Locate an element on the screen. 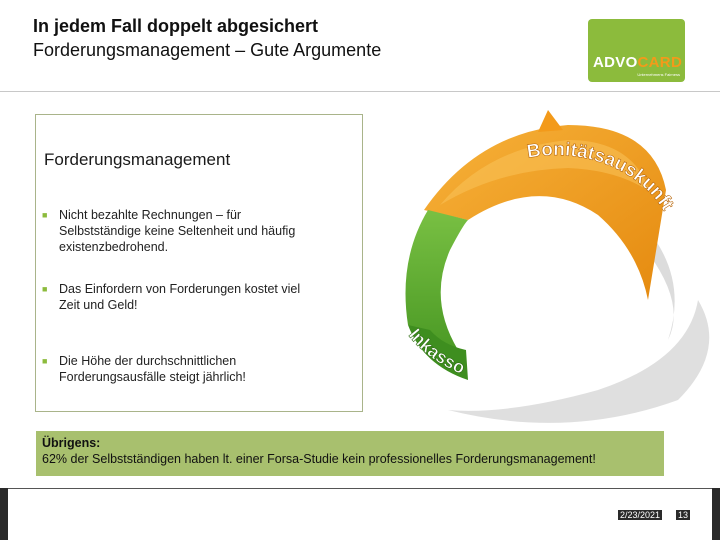 This screenshot has height=540, width=720. logo-wordmark: ADVOCARD is located at coordinates (637, 62).